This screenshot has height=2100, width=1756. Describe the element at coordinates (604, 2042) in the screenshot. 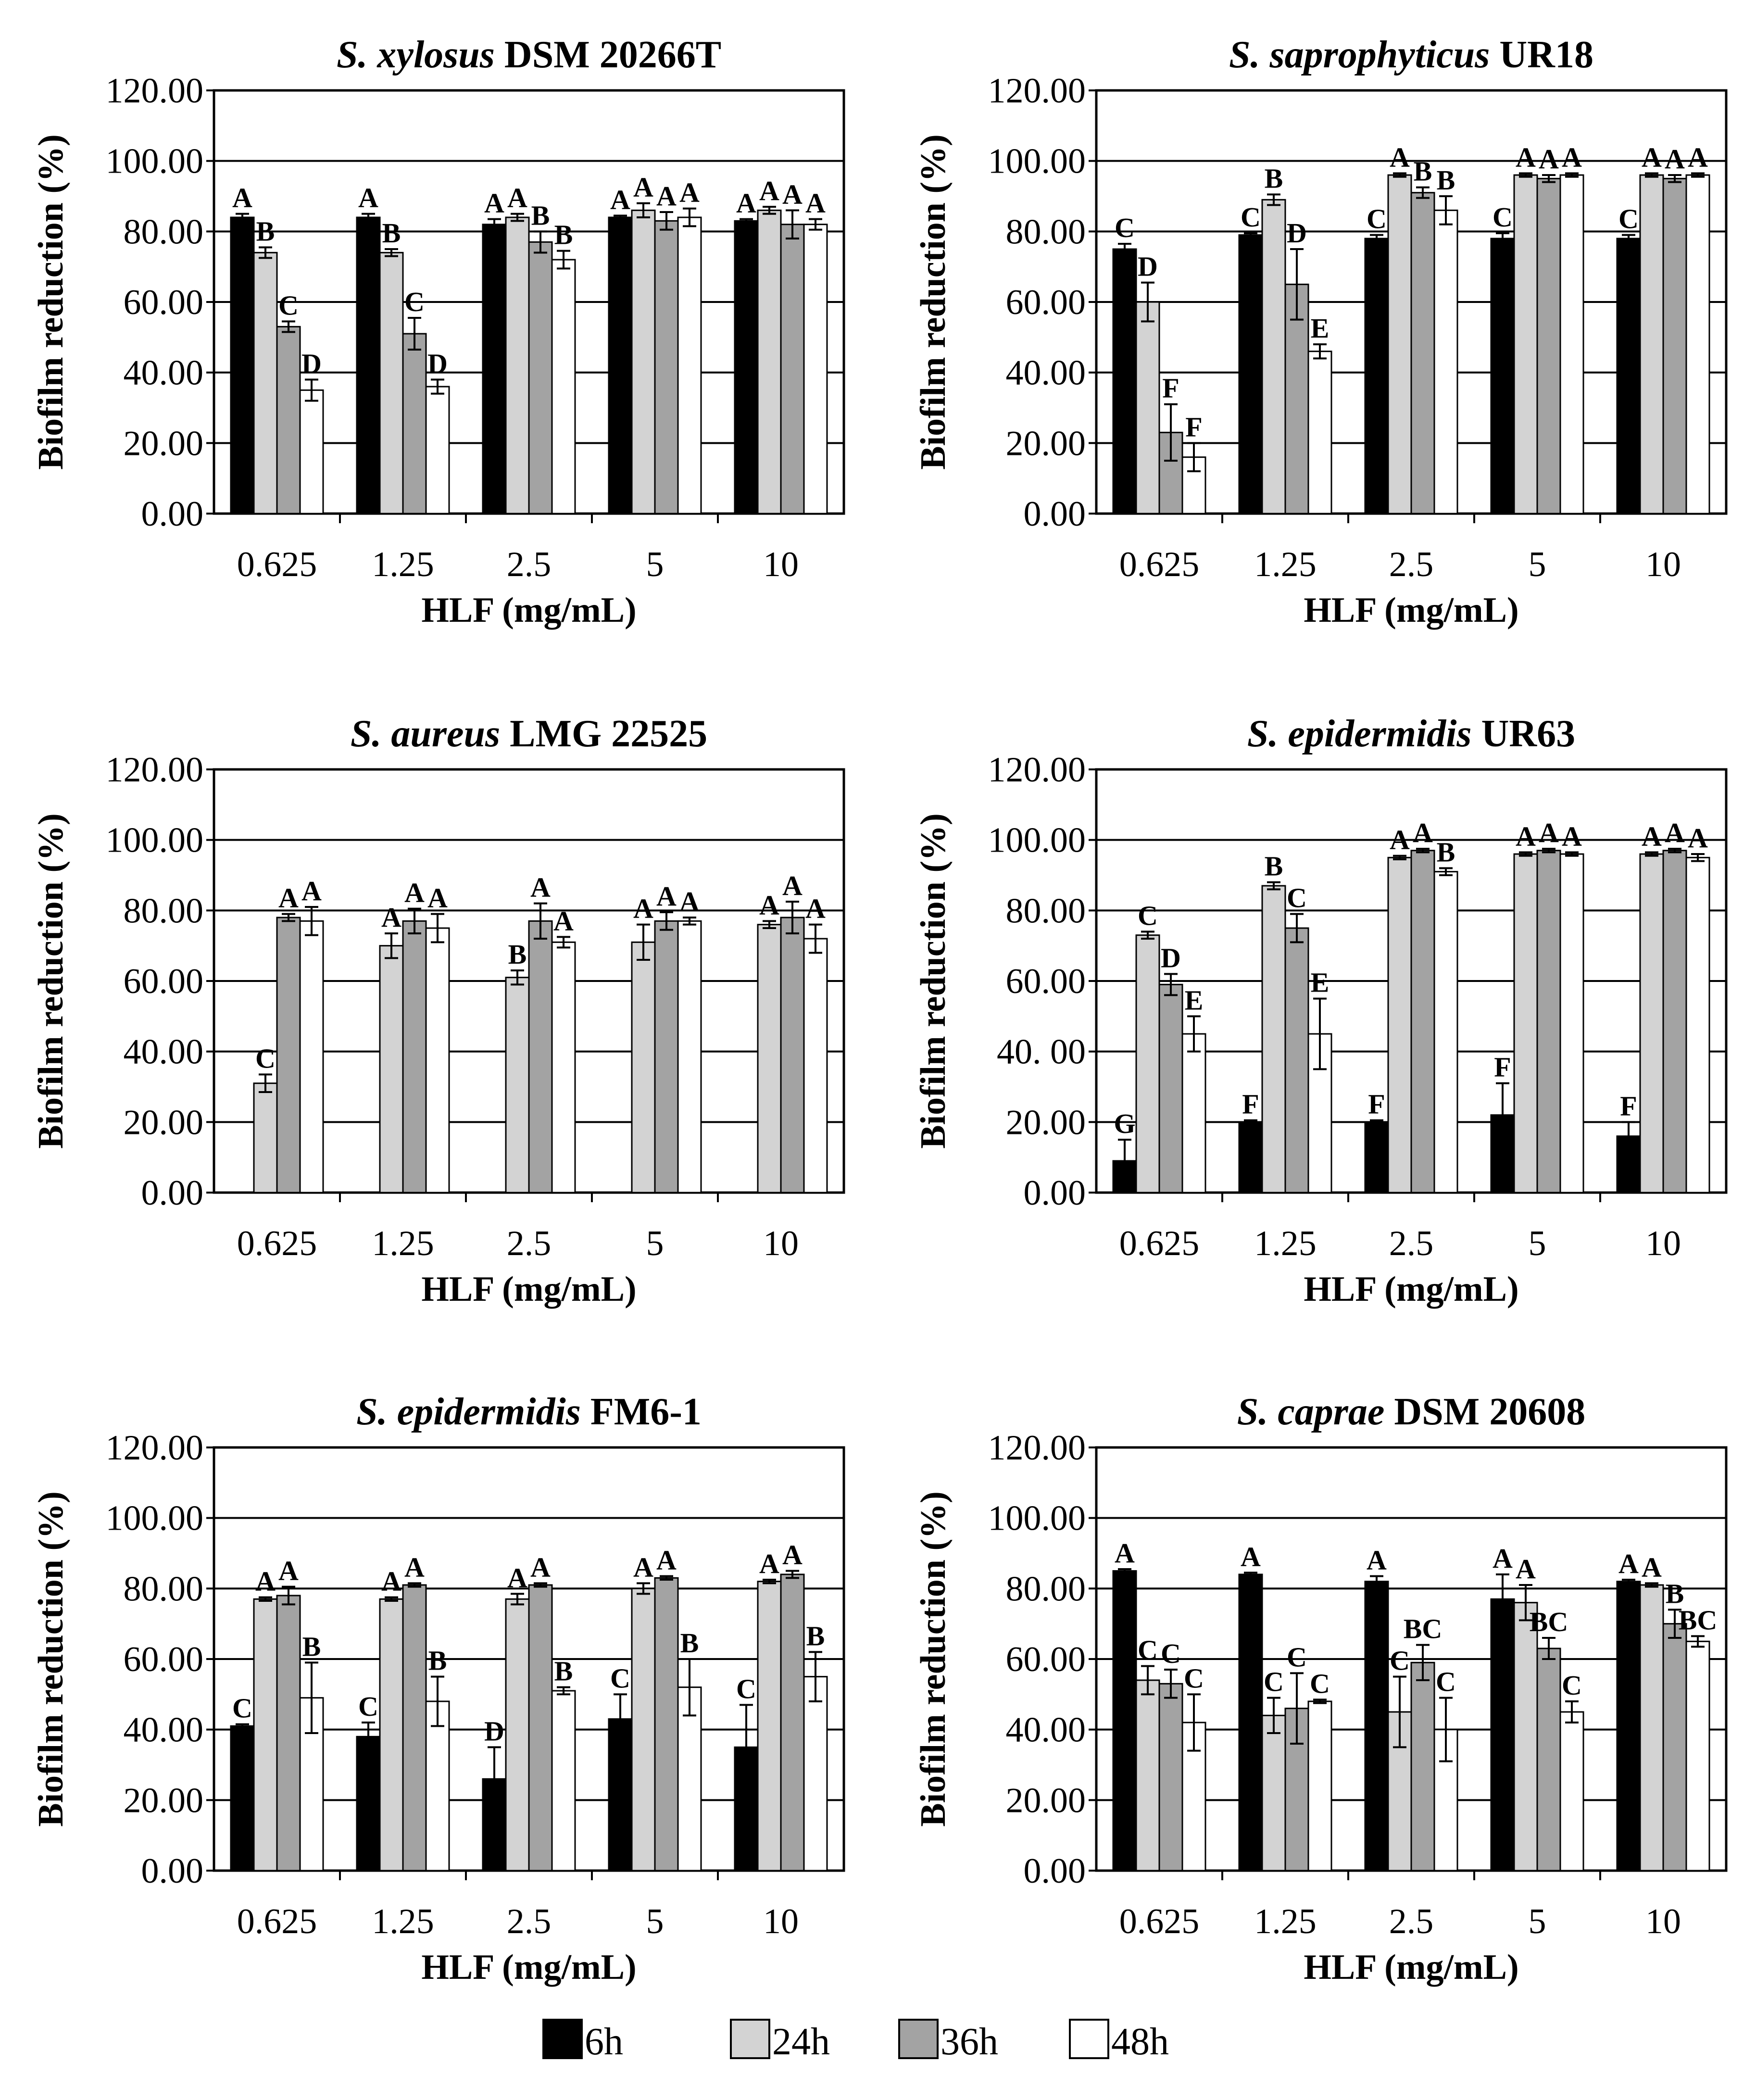

I see `legend-label: 6h` at that location.